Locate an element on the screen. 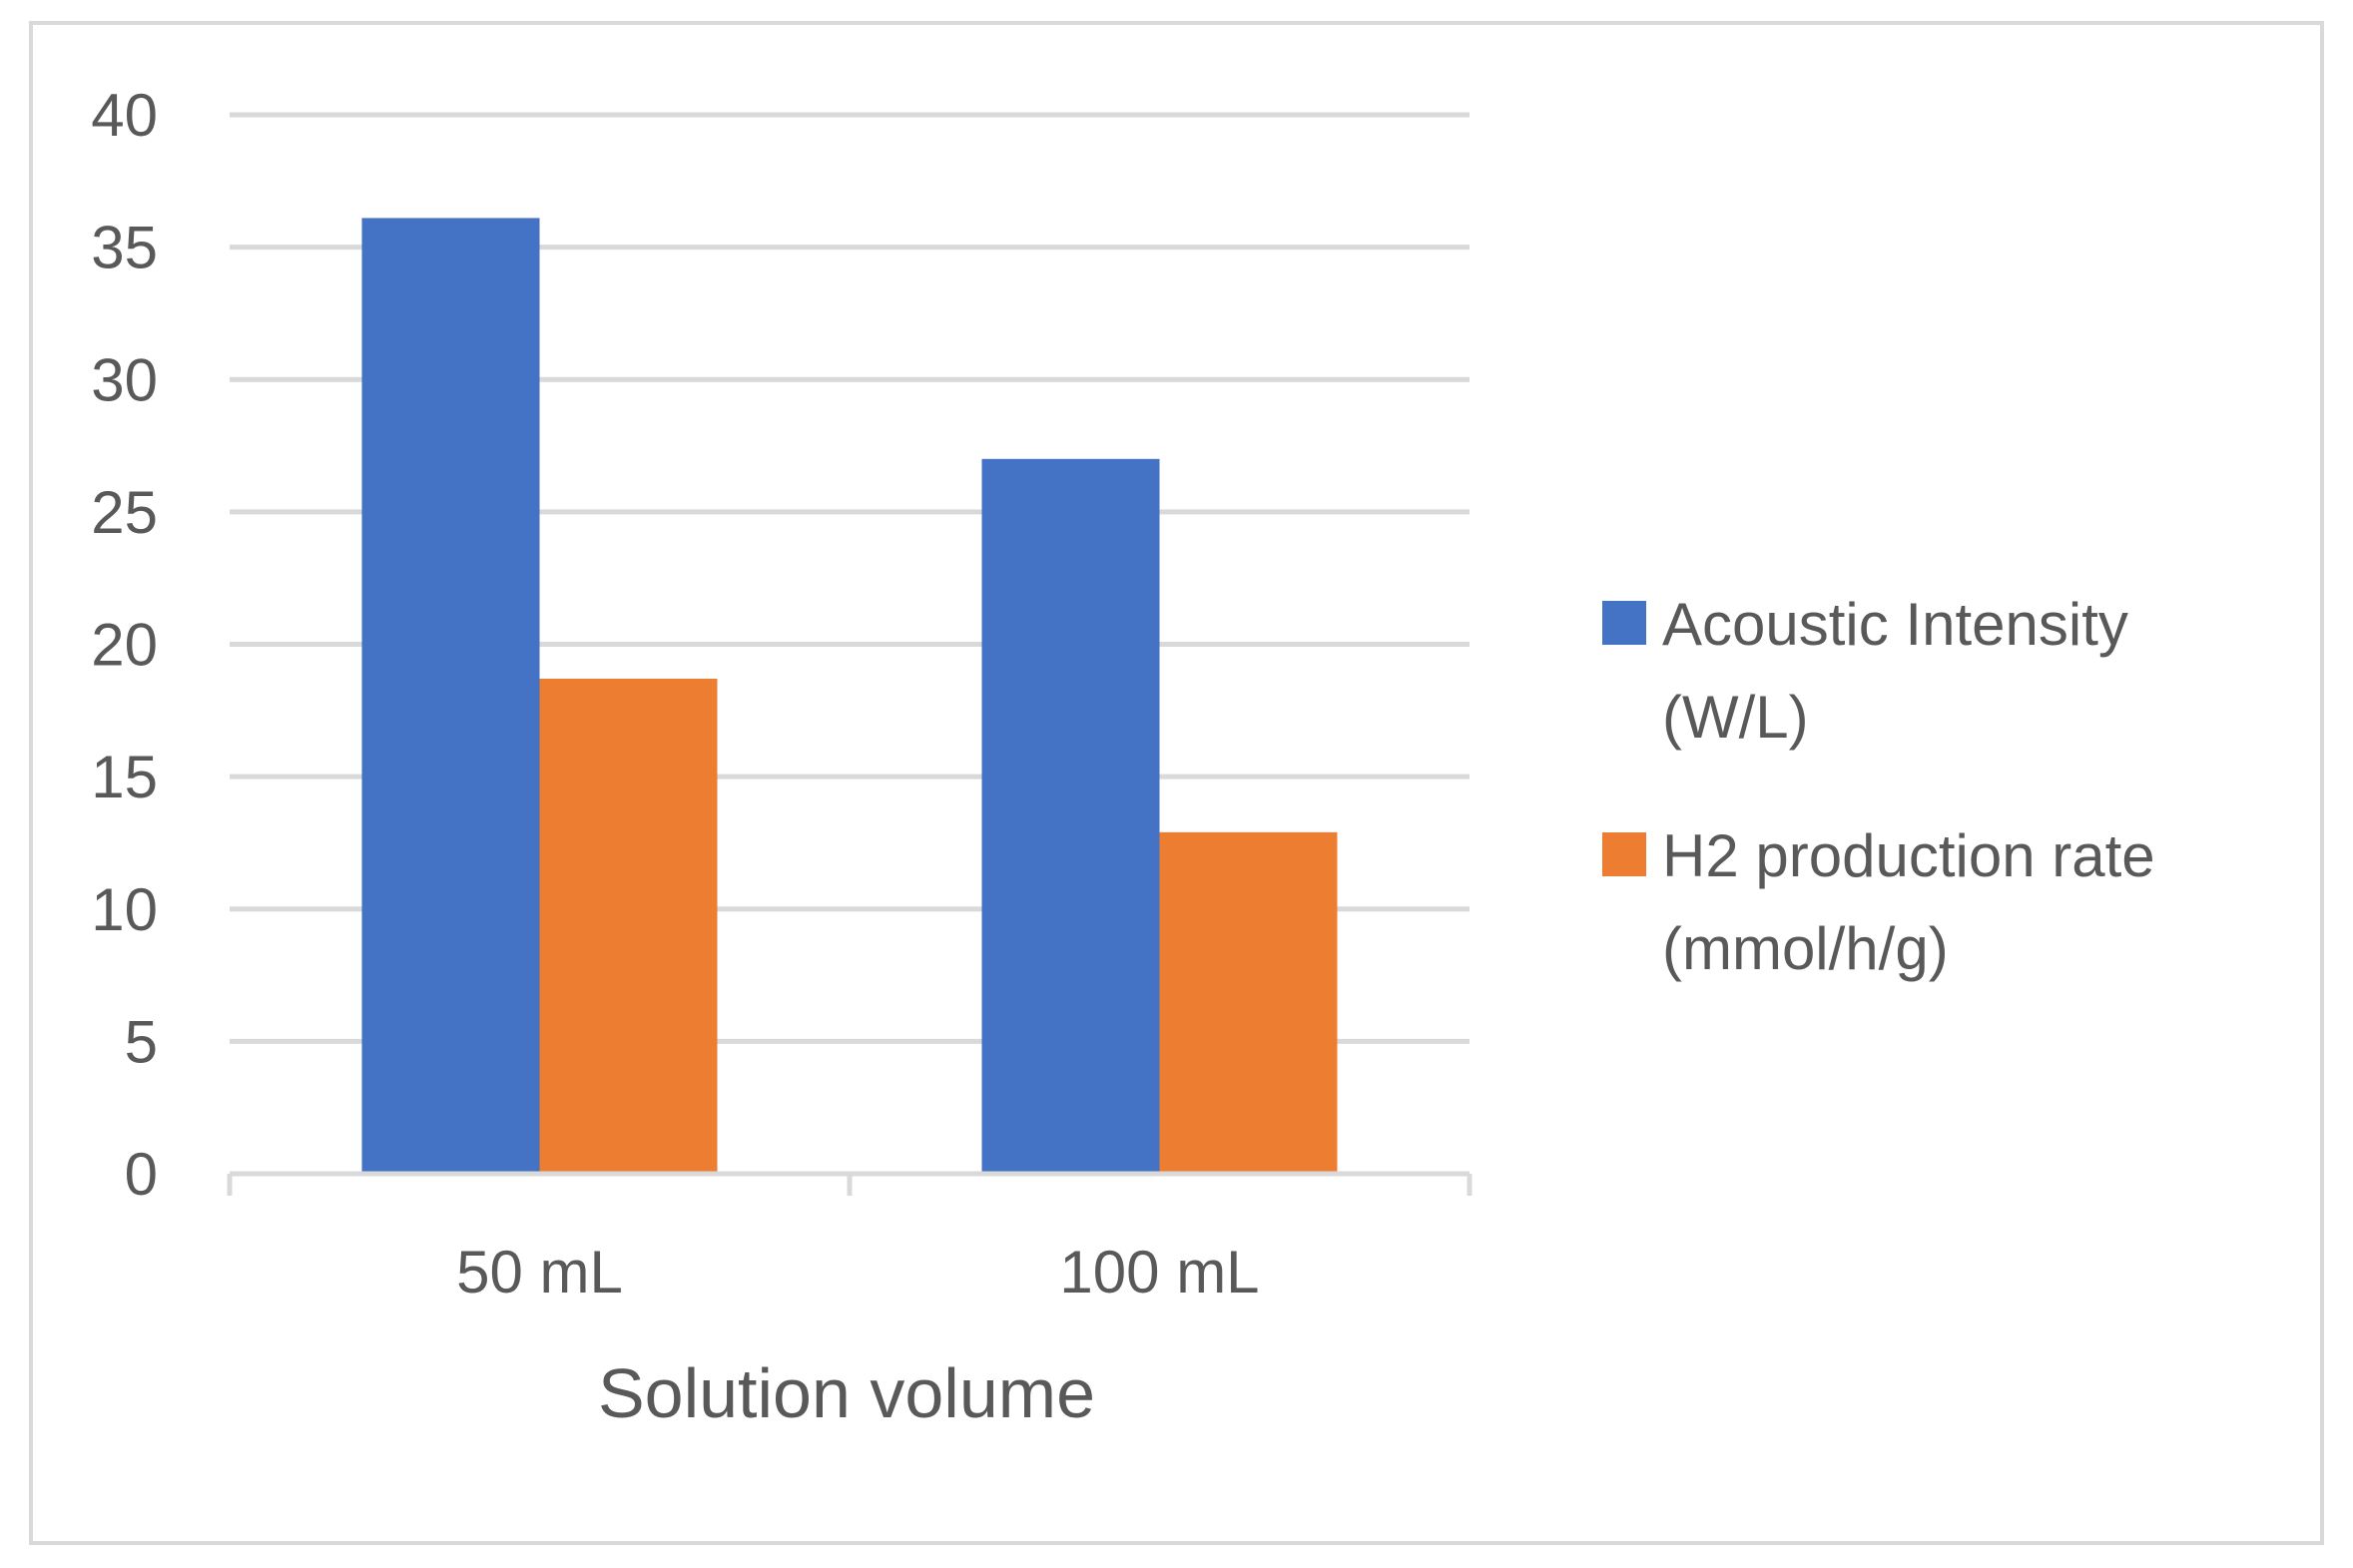  y-tick-label-0: 0 is located at coordinates (141, 1174).